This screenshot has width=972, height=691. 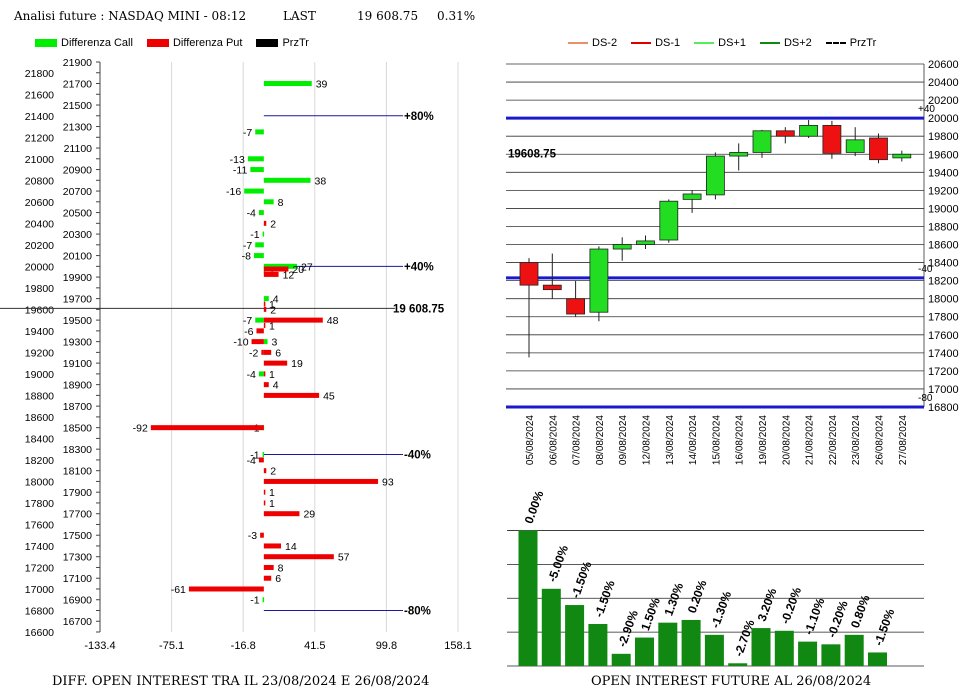 What do you see at coordinates (943, 173) in the screenshot?
I see `candle-y-tick-label: 19400` at bounding box center [943, 173].